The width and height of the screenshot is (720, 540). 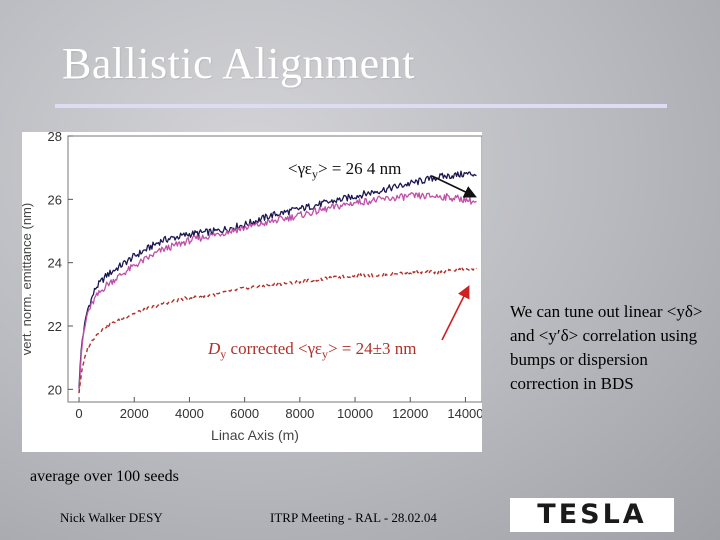 What do you see at coordinates (238, 63) in the screenshot?
I see `slide-title: Ballistic Alignment` at bounding box center [238, 63].